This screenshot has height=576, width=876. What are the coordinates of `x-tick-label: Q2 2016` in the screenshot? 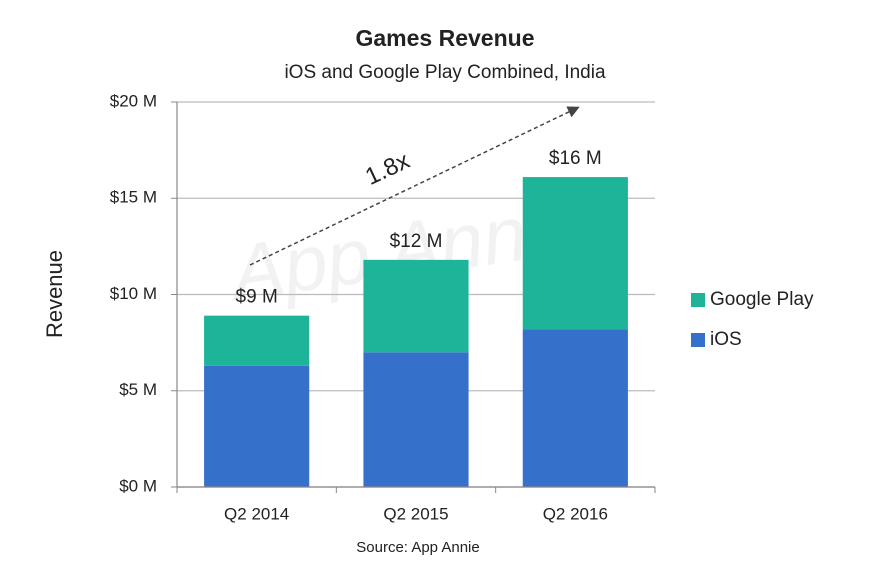 It's located at (575, 513).